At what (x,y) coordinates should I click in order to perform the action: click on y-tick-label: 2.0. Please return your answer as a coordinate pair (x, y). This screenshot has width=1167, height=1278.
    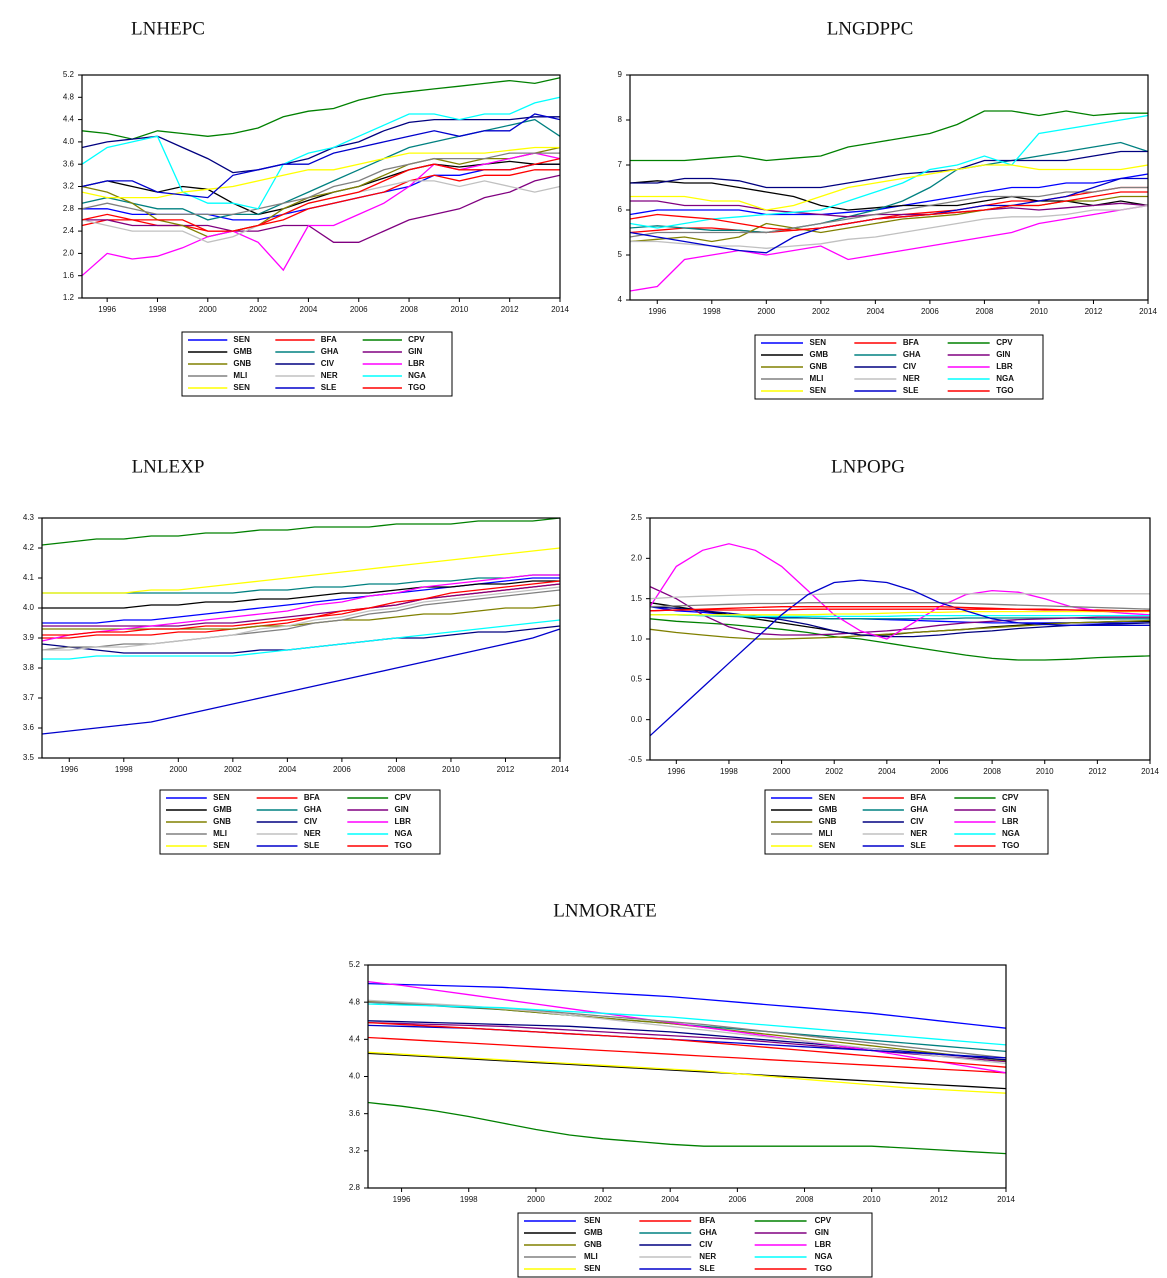
    Looking at the image, I should click on (637, 557).